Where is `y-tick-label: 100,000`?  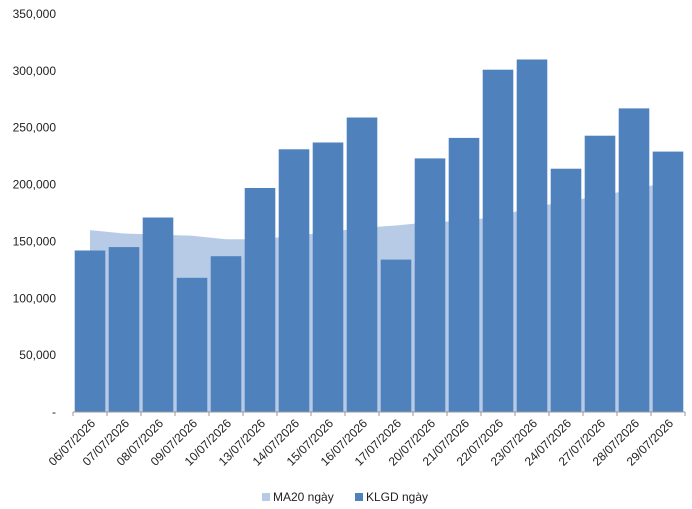 y-tick-label: 100,000 is located at coordinates (35, 298).